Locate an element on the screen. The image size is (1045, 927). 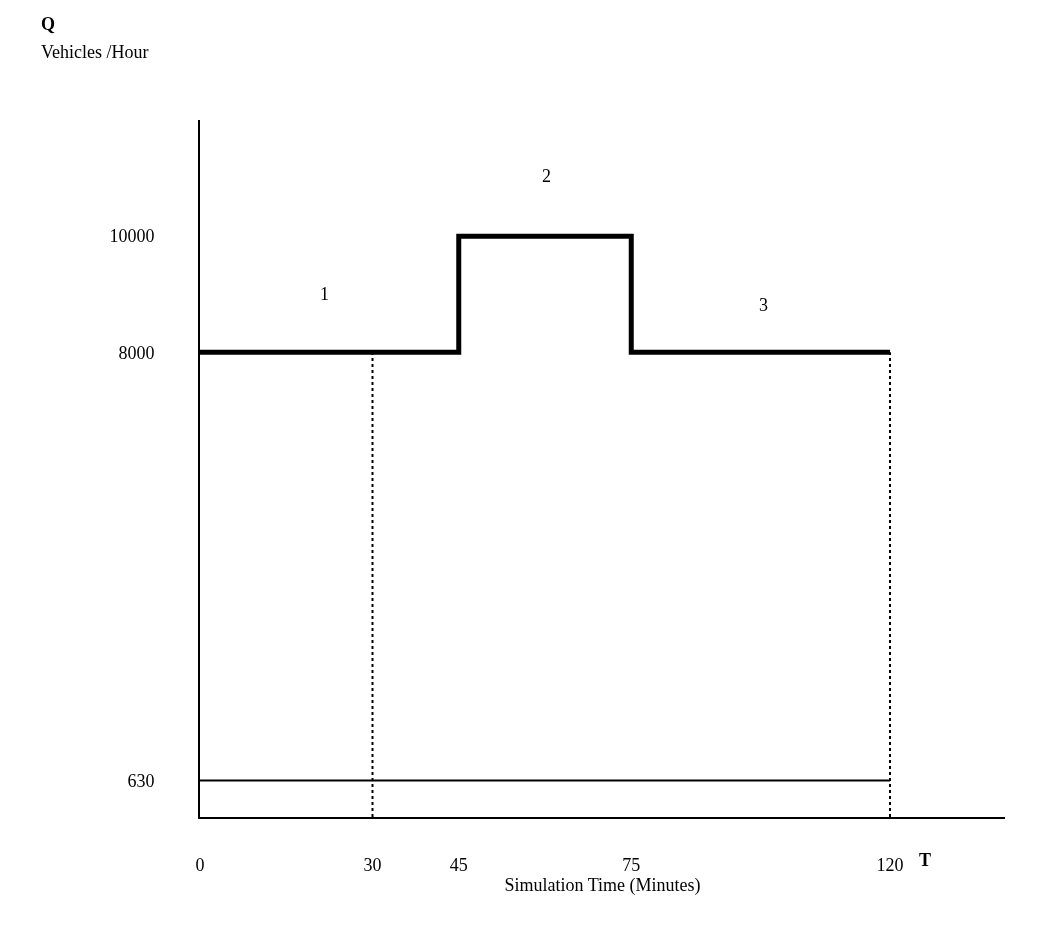
x-axis-title: Simulation Time (Minutes) is located at coordinates (602, 886).